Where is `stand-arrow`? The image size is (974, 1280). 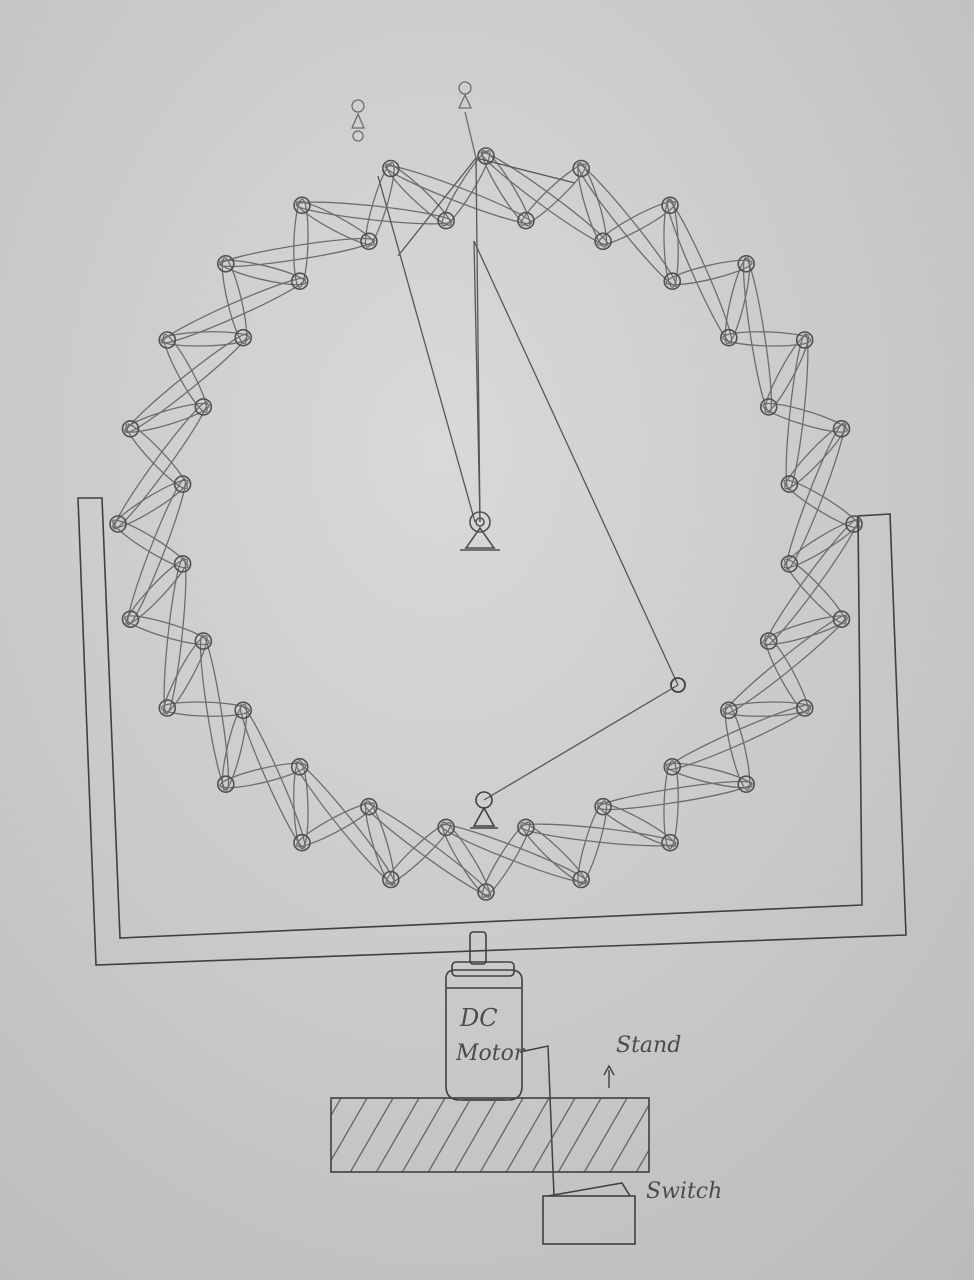 stand-arrow is located at coordinates (609, 1076).